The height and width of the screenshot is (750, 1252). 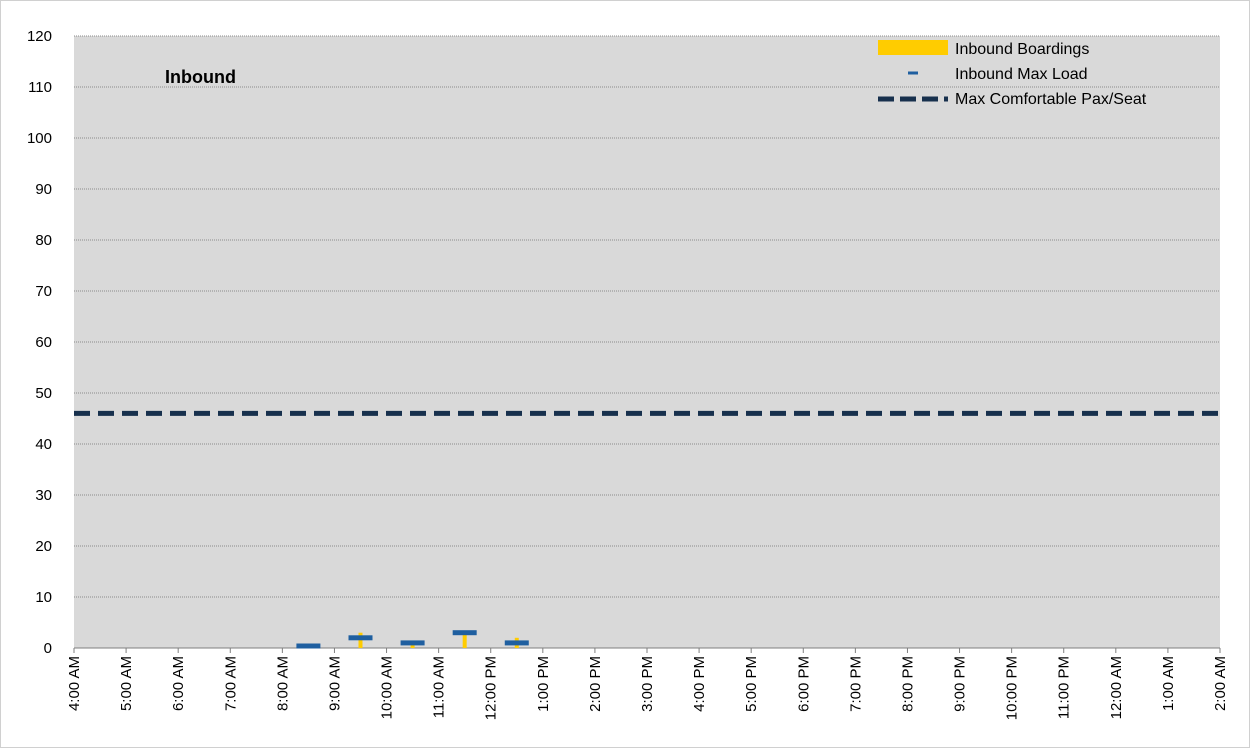 I want to click on legend-label-boardings: Inbound Boardings, so click(x=1022, y=49).